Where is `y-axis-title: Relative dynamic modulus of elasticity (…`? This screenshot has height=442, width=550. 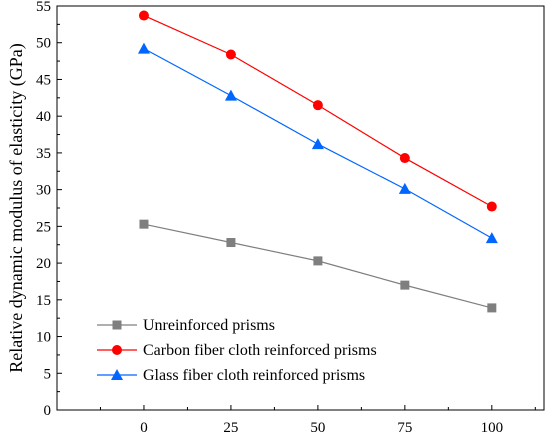
y-axis-title: Relative dynamic modulus of elasticity (… is located at coordinates (16, 207).